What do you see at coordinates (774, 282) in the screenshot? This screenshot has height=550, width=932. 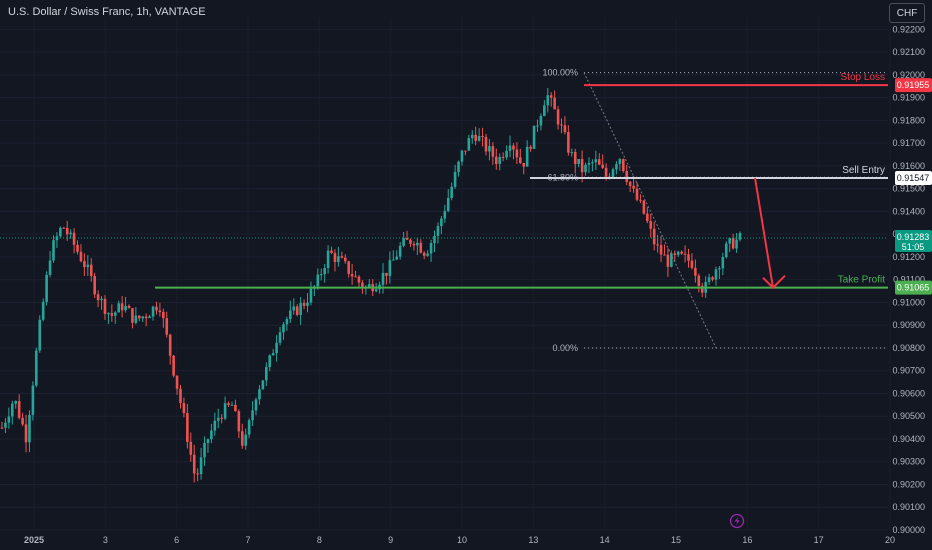 I see `arrow-head` at bounding box center [774, 282].